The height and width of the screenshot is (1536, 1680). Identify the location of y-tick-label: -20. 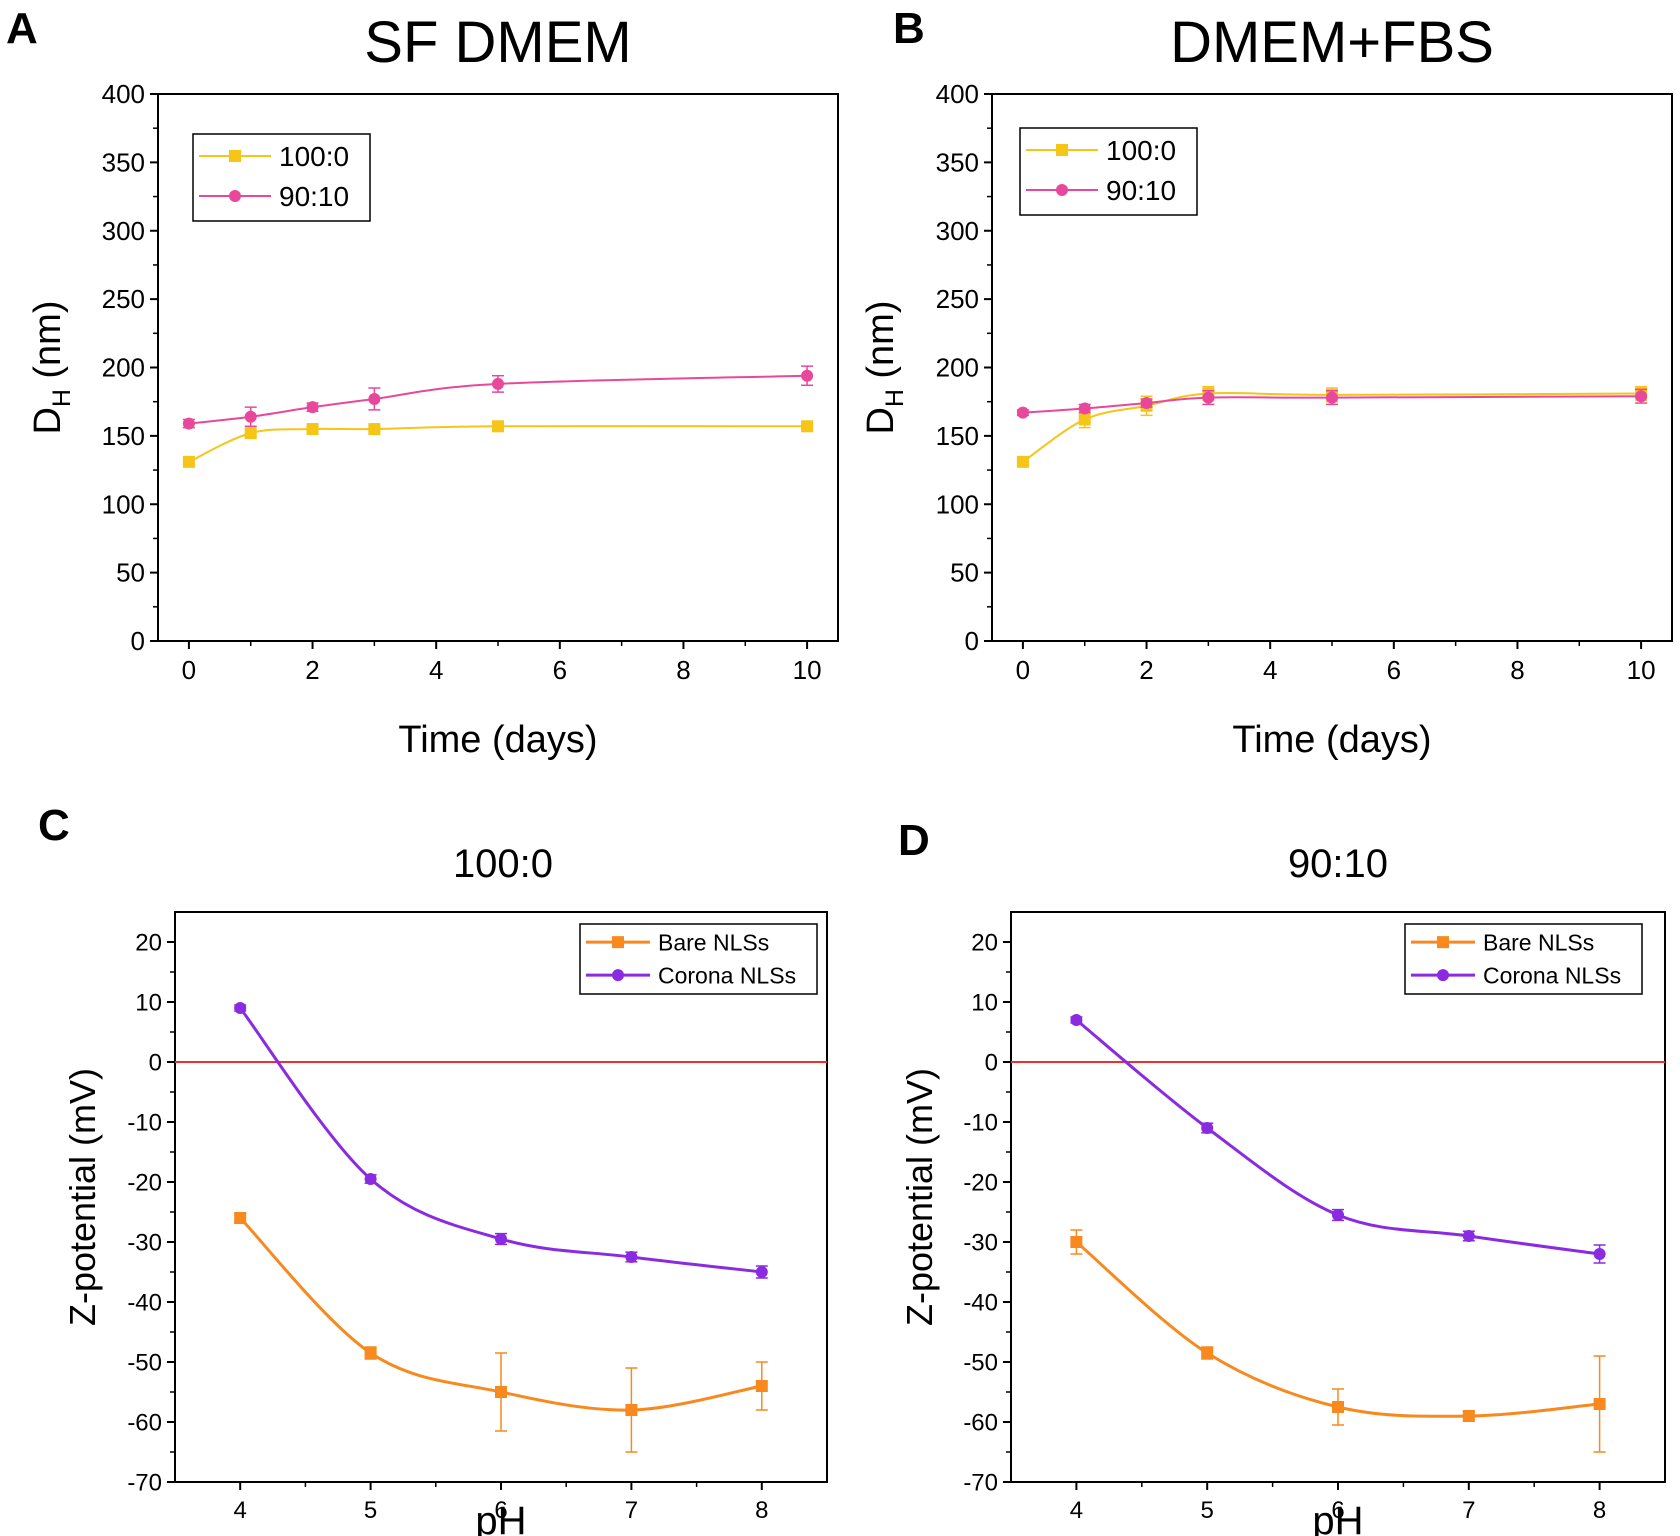
(980, 1182).